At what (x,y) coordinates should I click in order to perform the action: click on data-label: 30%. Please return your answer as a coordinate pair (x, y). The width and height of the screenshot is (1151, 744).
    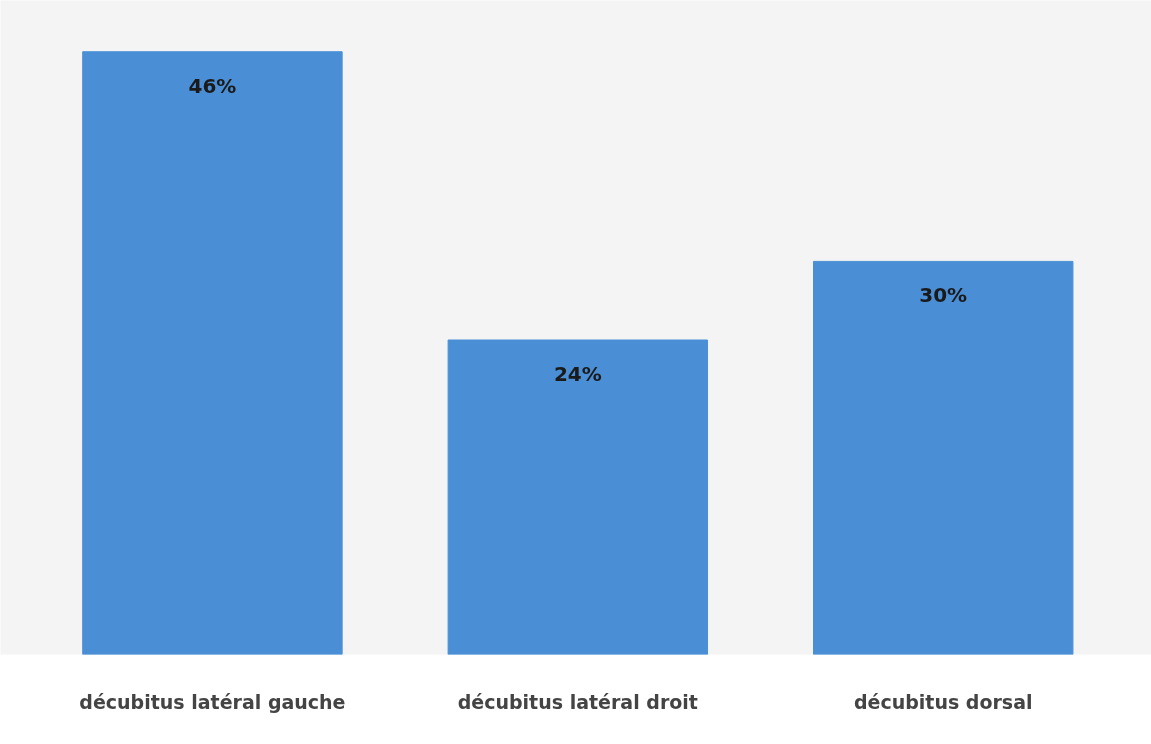
    Looking at the image, I should click on (943, 295).